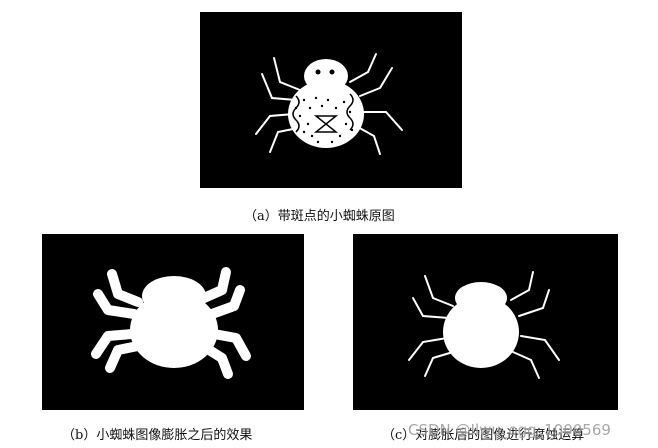 This screenshot has width=658, height=448. Describe the element at coordinates (483, 435) in the screenshot. I see `caption-eroded: （c）对膨胀后的图像进行腐蚀运算` at that location.